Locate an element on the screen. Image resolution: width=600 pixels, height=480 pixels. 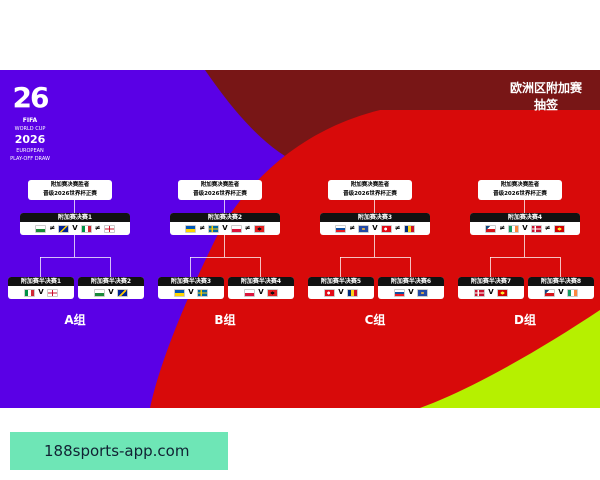
semi-title: 附加赛半决赛2 is located at coordinates (111, 281).